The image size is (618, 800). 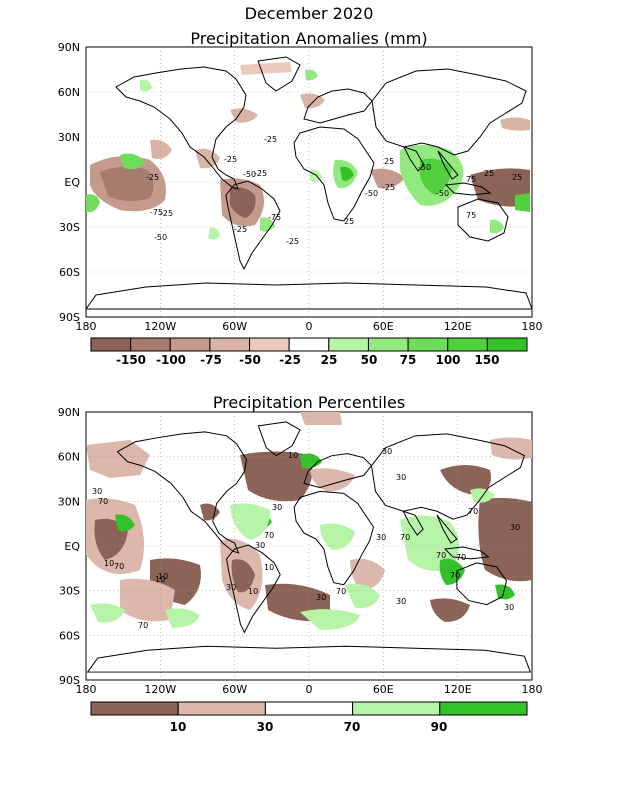 What do you see at coordinates (160, 689) in the screenshot?
I see `lon-label: 120W` at bounding box center [160, 689].